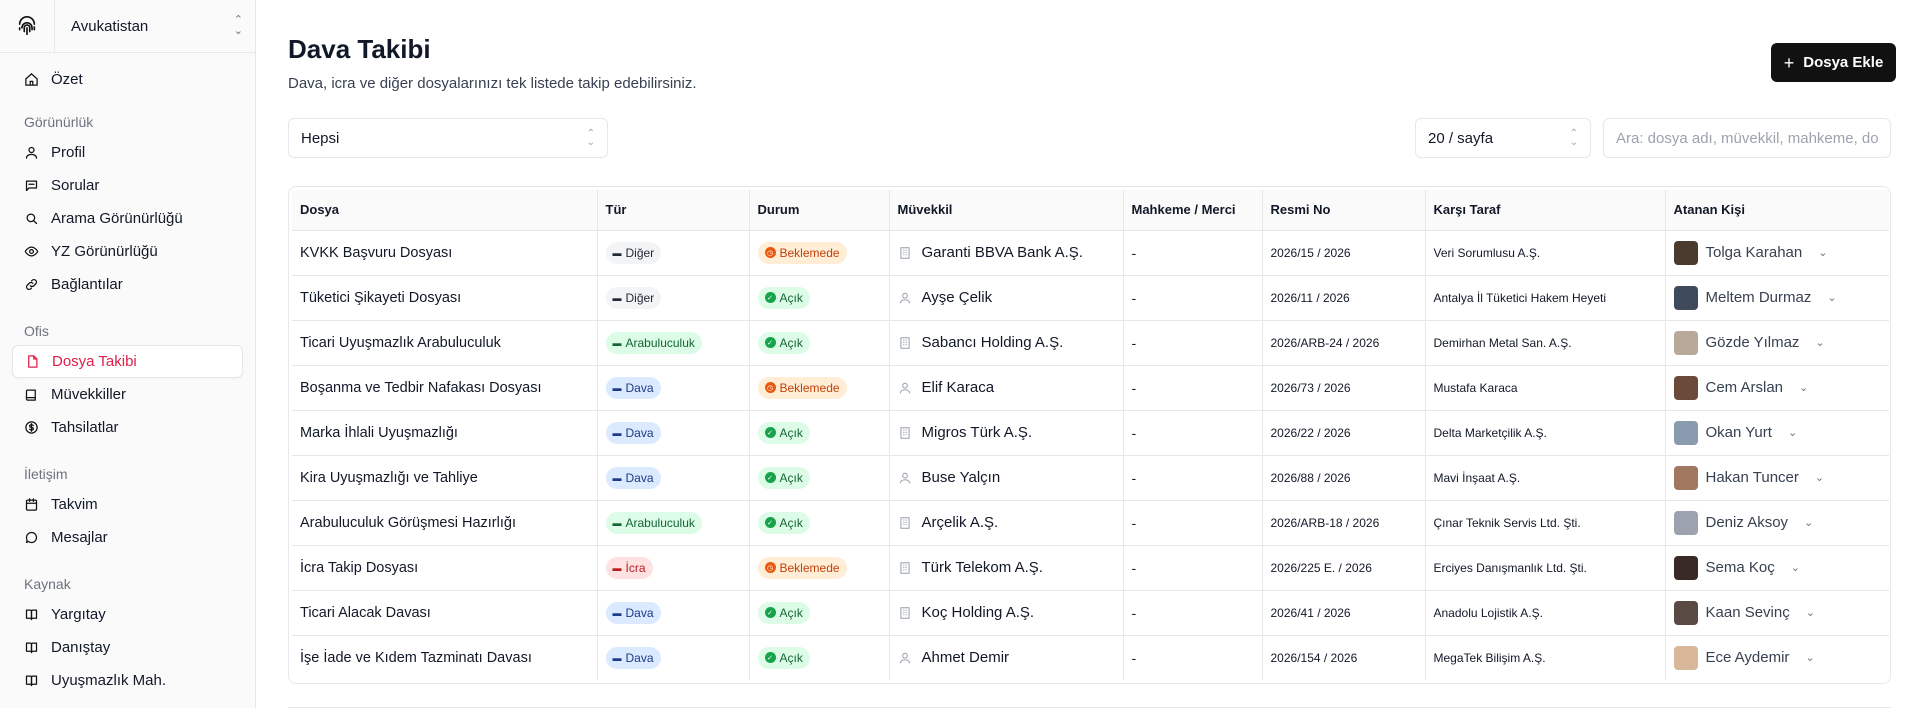 The width and height of the screenshot is (1920, 708). Describe the element at coordinates (1193, 210) in the screenshot. I see `column-header: Mahkeme / Merci` at that location.